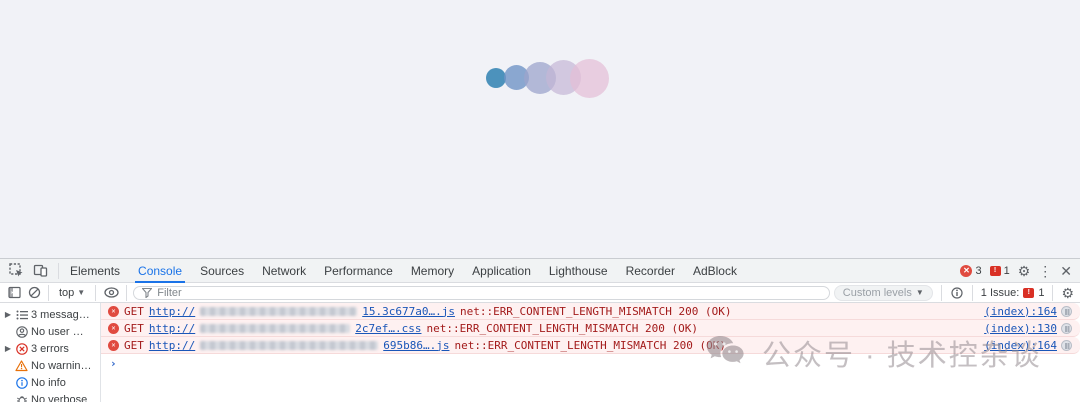  I want to click on tab-console: Console, so click(160, 271).